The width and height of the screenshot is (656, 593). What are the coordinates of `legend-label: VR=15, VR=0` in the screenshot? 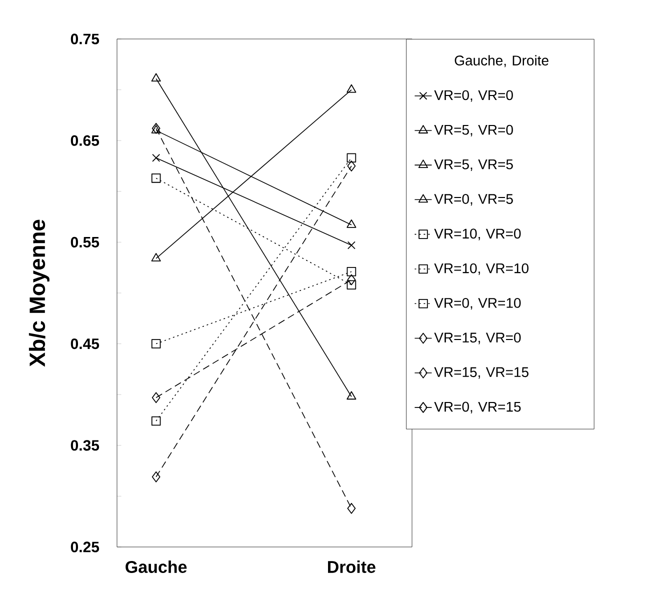 It's located at (477, 338).